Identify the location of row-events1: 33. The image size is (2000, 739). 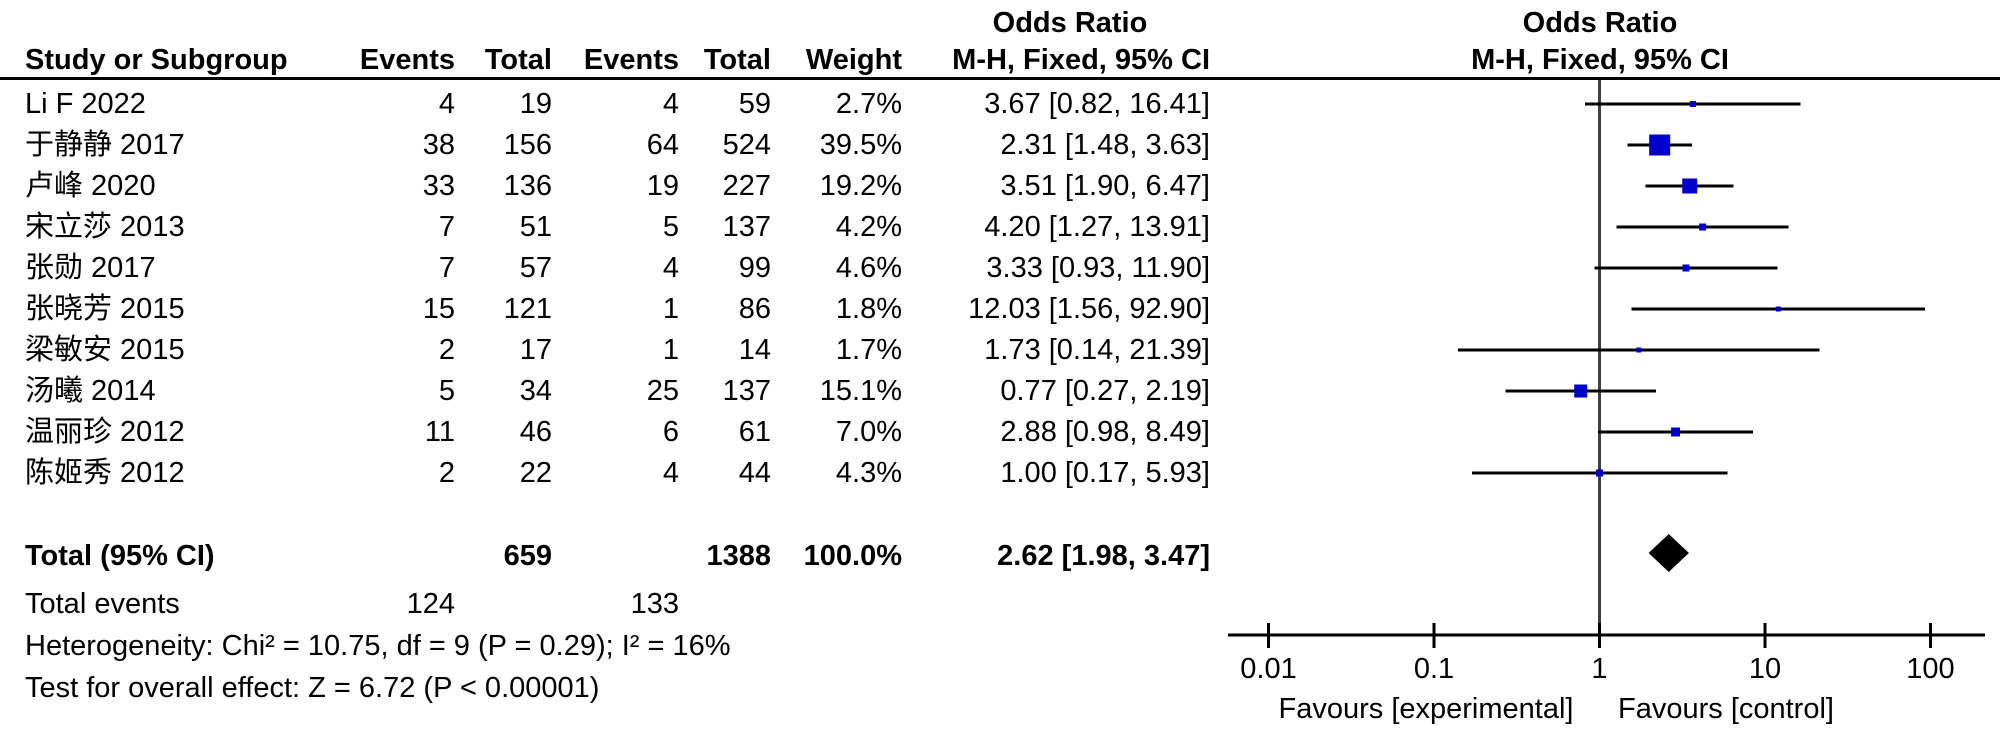
(438, 186).